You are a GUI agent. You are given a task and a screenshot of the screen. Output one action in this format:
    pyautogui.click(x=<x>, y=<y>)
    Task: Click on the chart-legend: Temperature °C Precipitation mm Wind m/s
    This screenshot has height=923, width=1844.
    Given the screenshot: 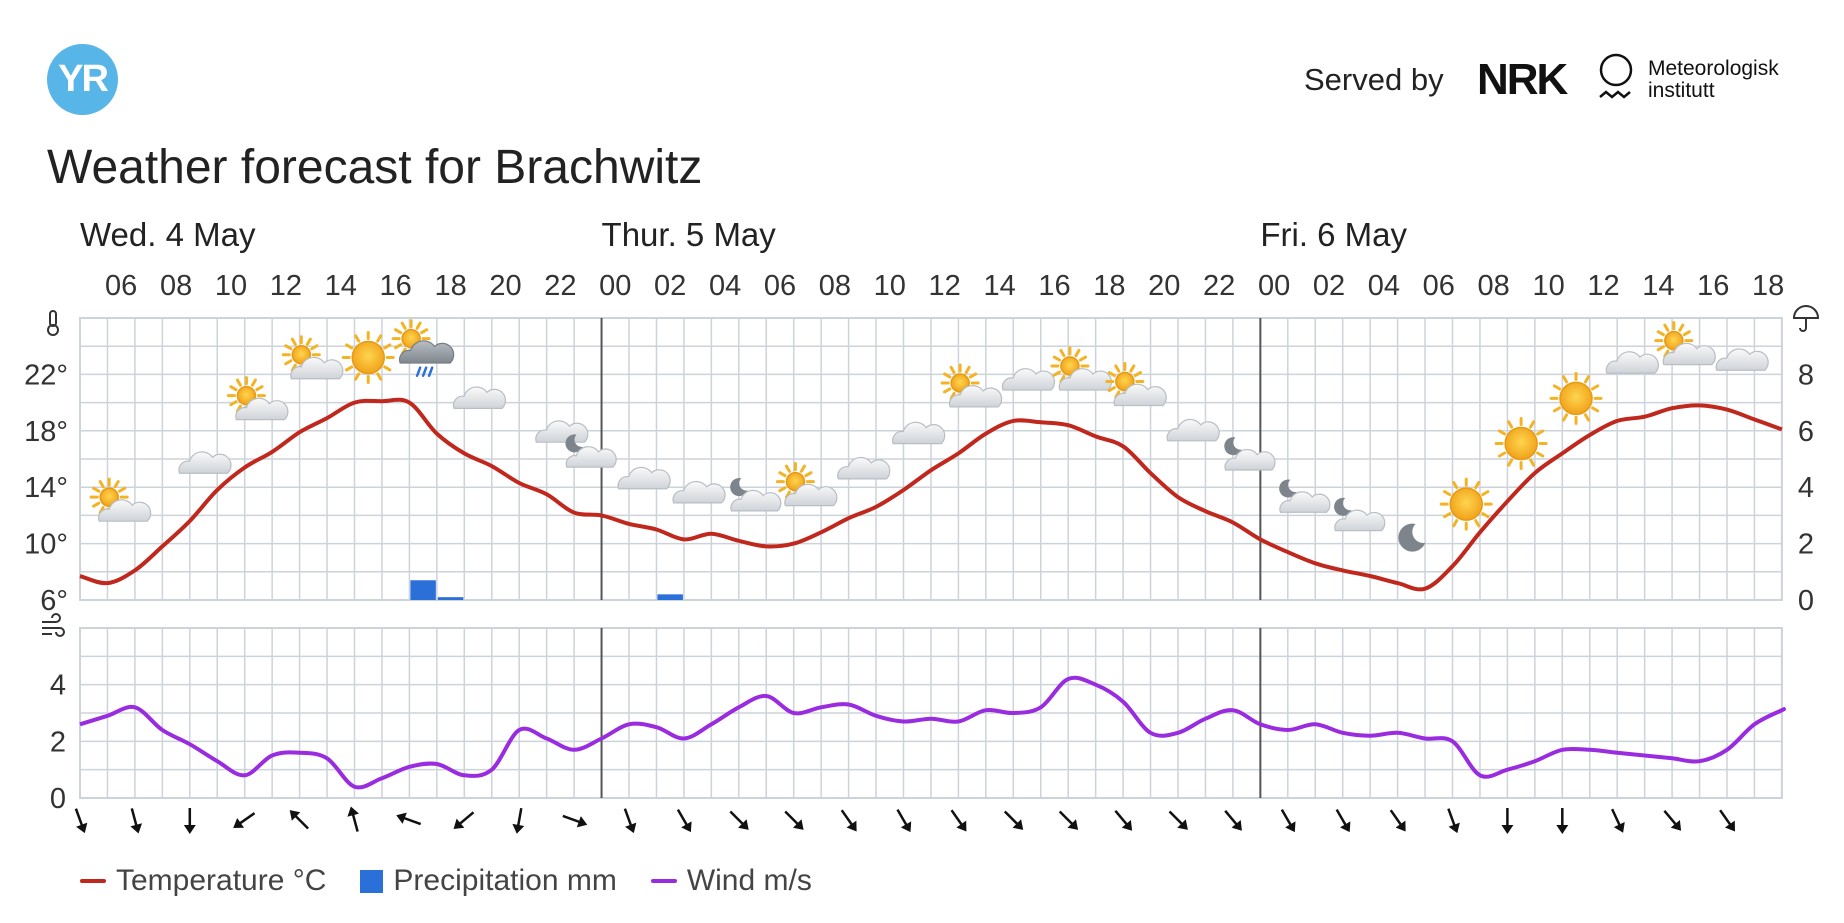 What is the action you would take?
    pyautogui.click(x=463, y=881)
    